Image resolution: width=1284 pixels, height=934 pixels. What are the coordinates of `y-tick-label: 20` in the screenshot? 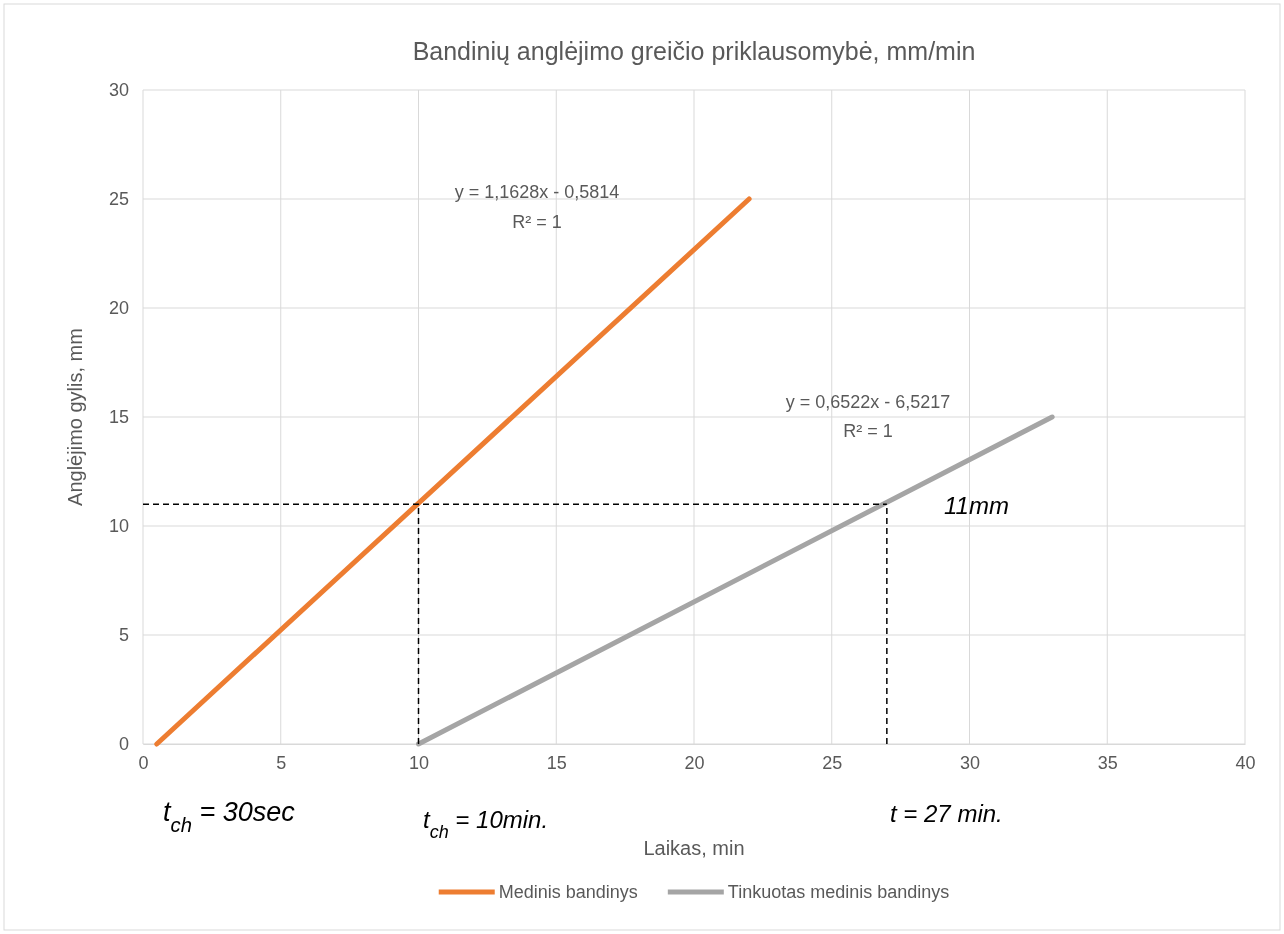 It's located at (118, 308).